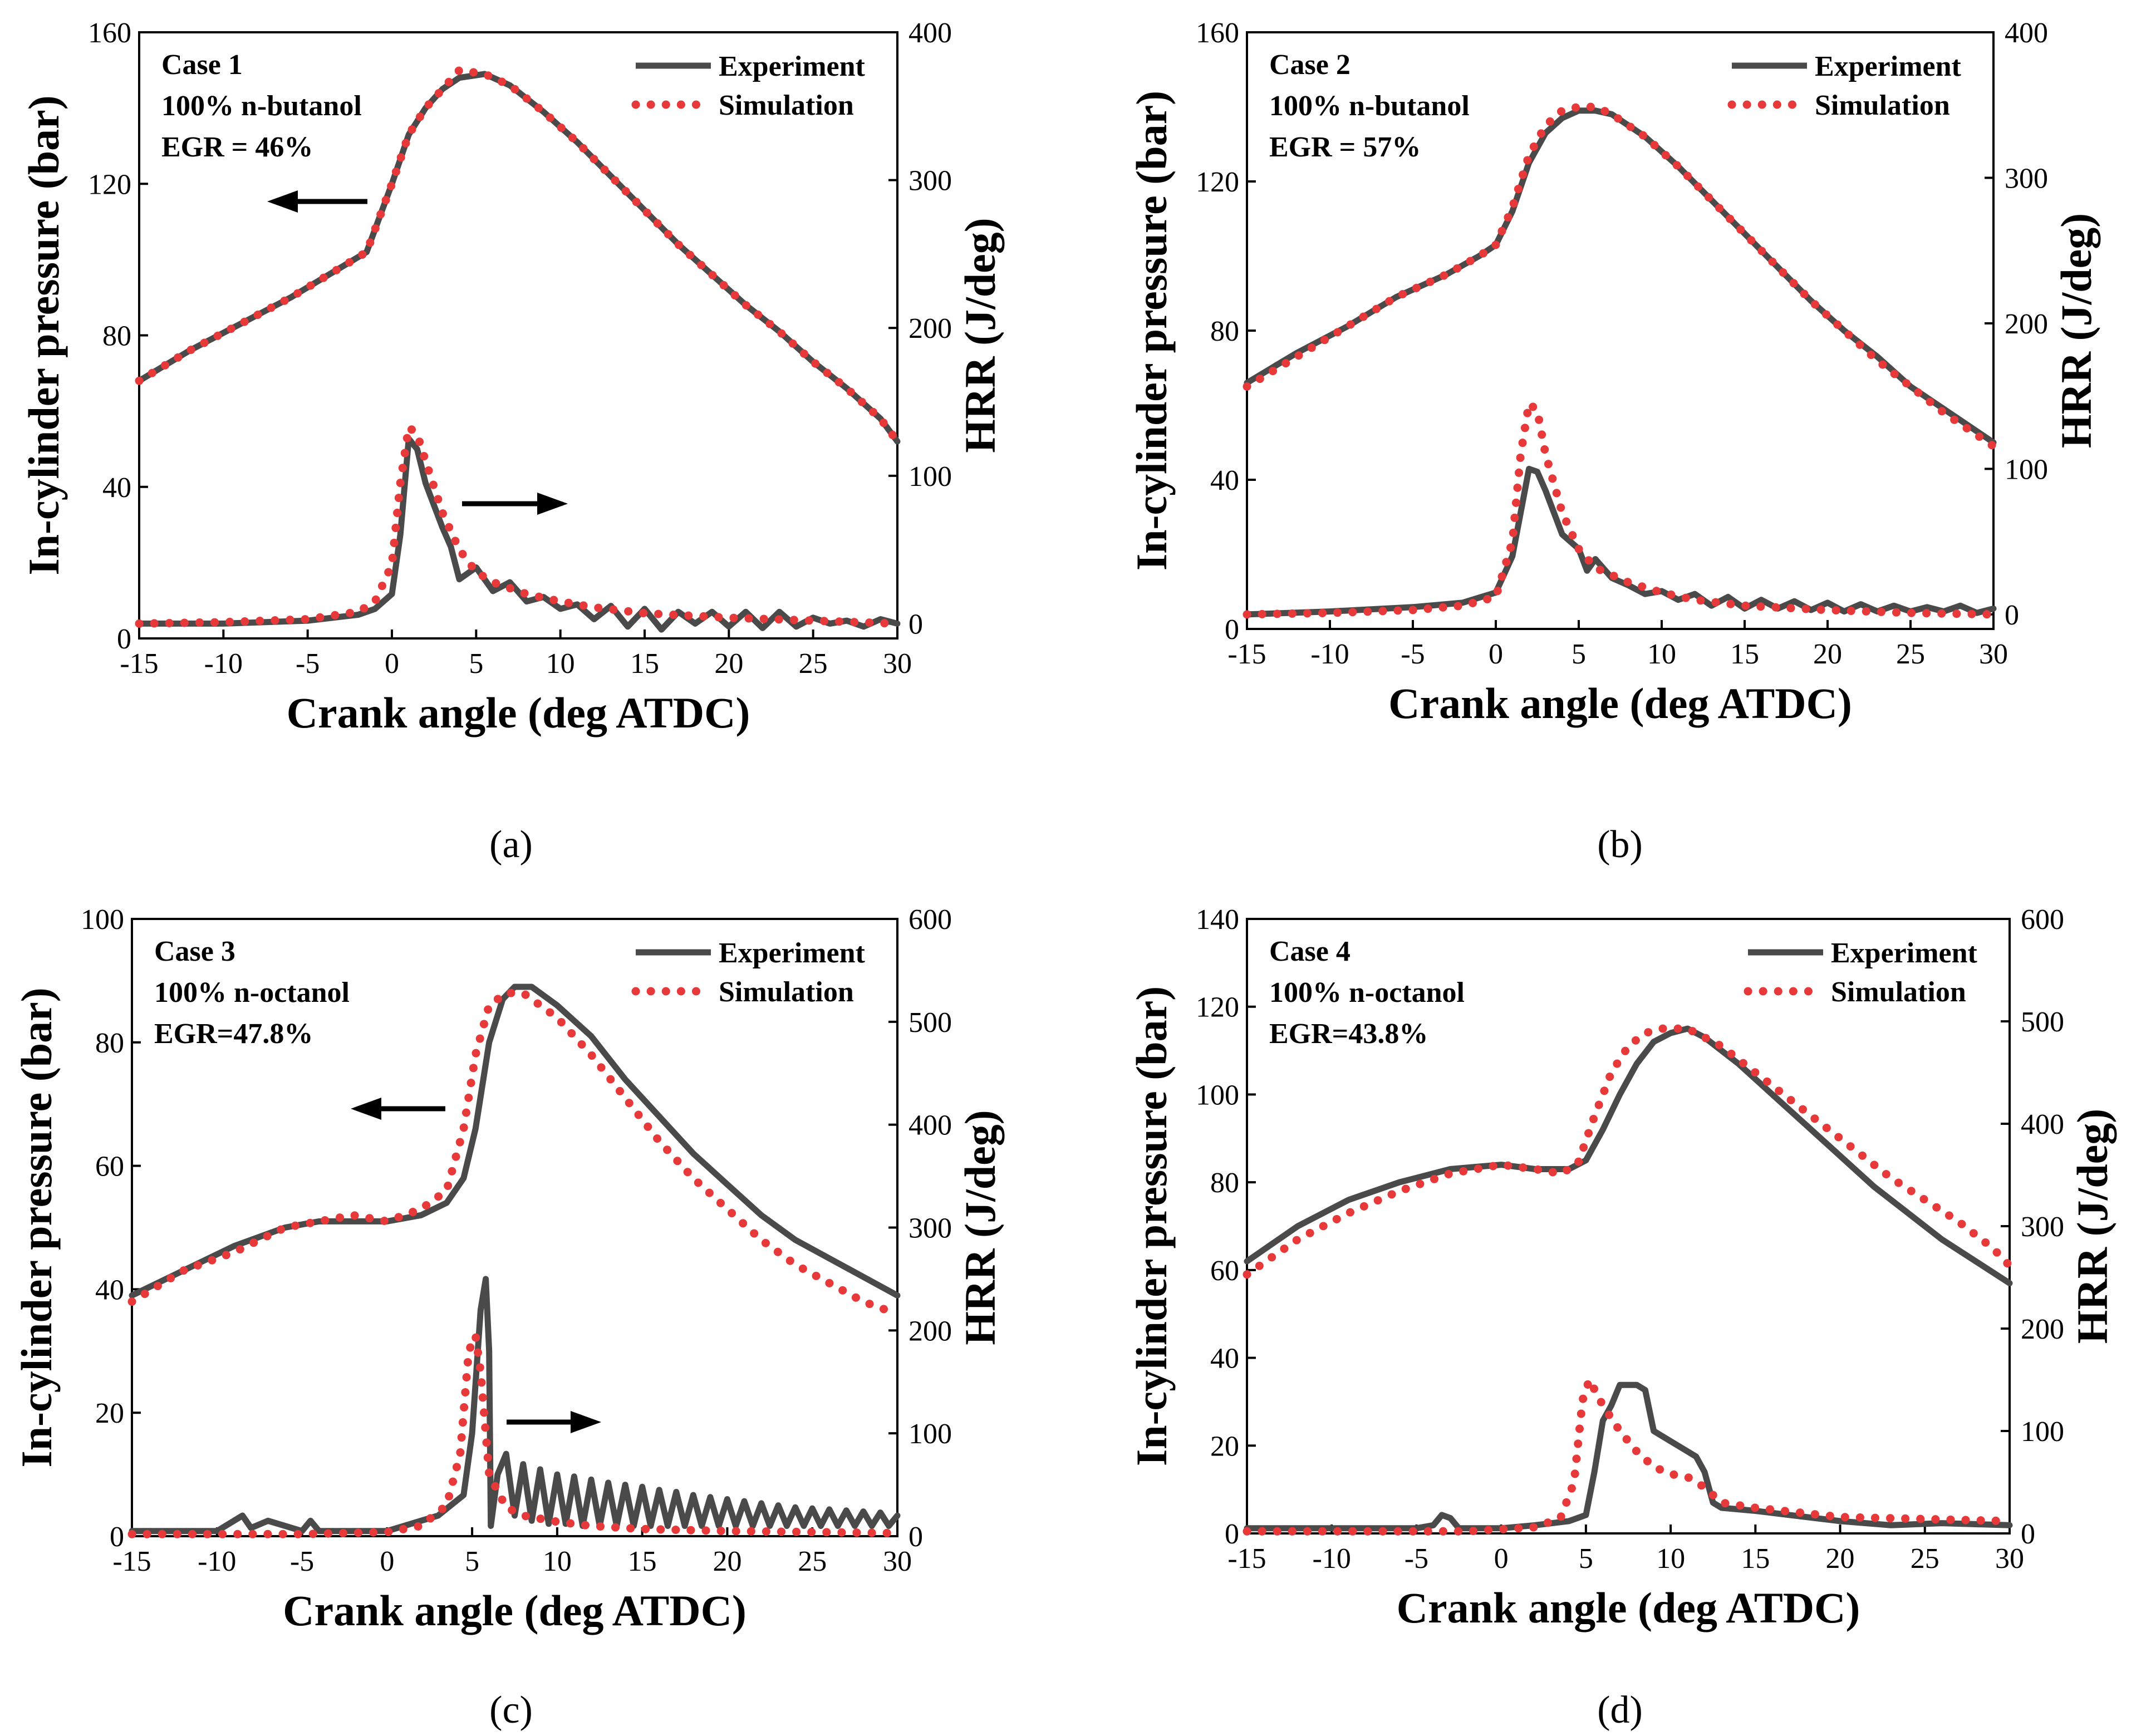 The image size is (2146, 1736). What do you see at coordinates (1217, 1095) in the screenshot?
I see `y-tick-label: 100` at bounding box center [1217, 1095].